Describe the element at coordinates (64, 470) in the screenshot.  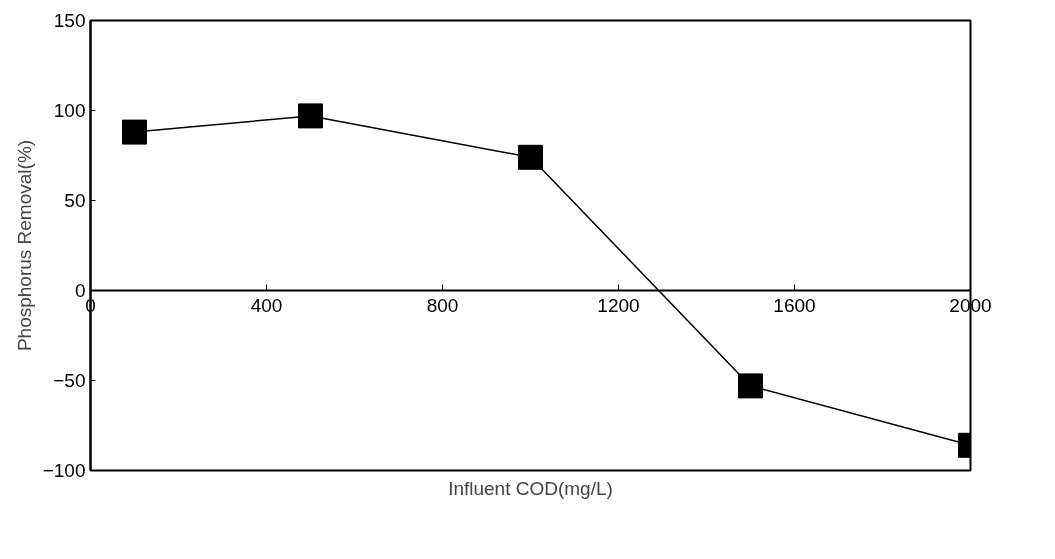
I see `y-tick-label: −100` at that location.